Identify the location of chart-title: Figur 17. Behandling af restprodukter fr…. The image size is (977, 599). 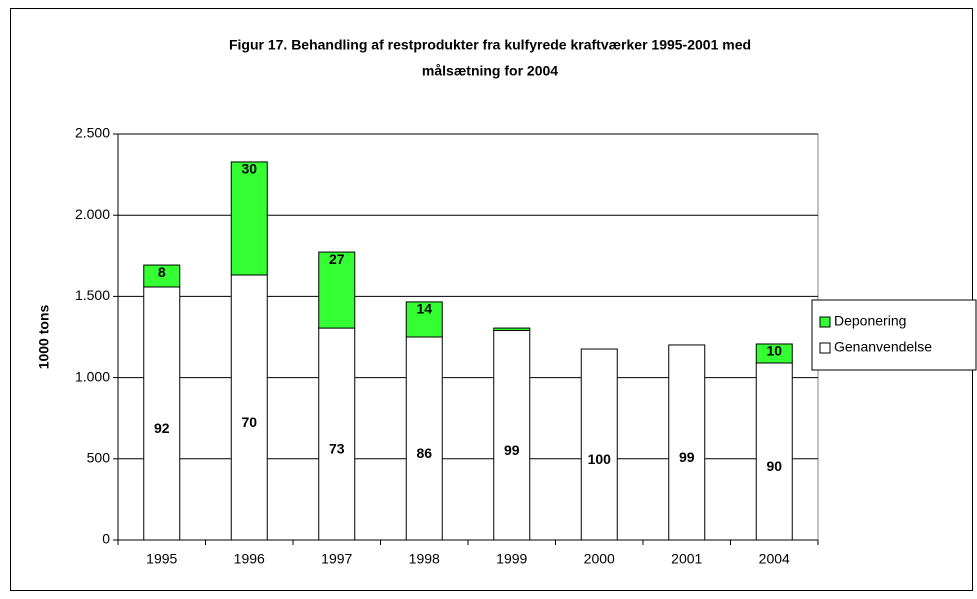
(490, 45).